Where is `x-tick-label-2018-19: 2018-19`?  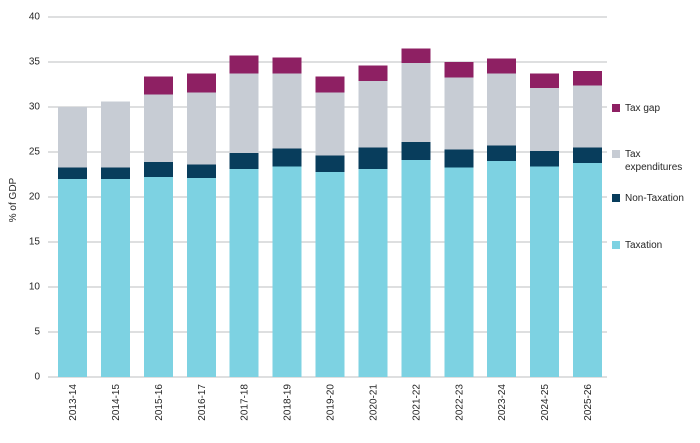
x-tick-label-2018-19: 2018-19 is located at coordinates (288, 402).